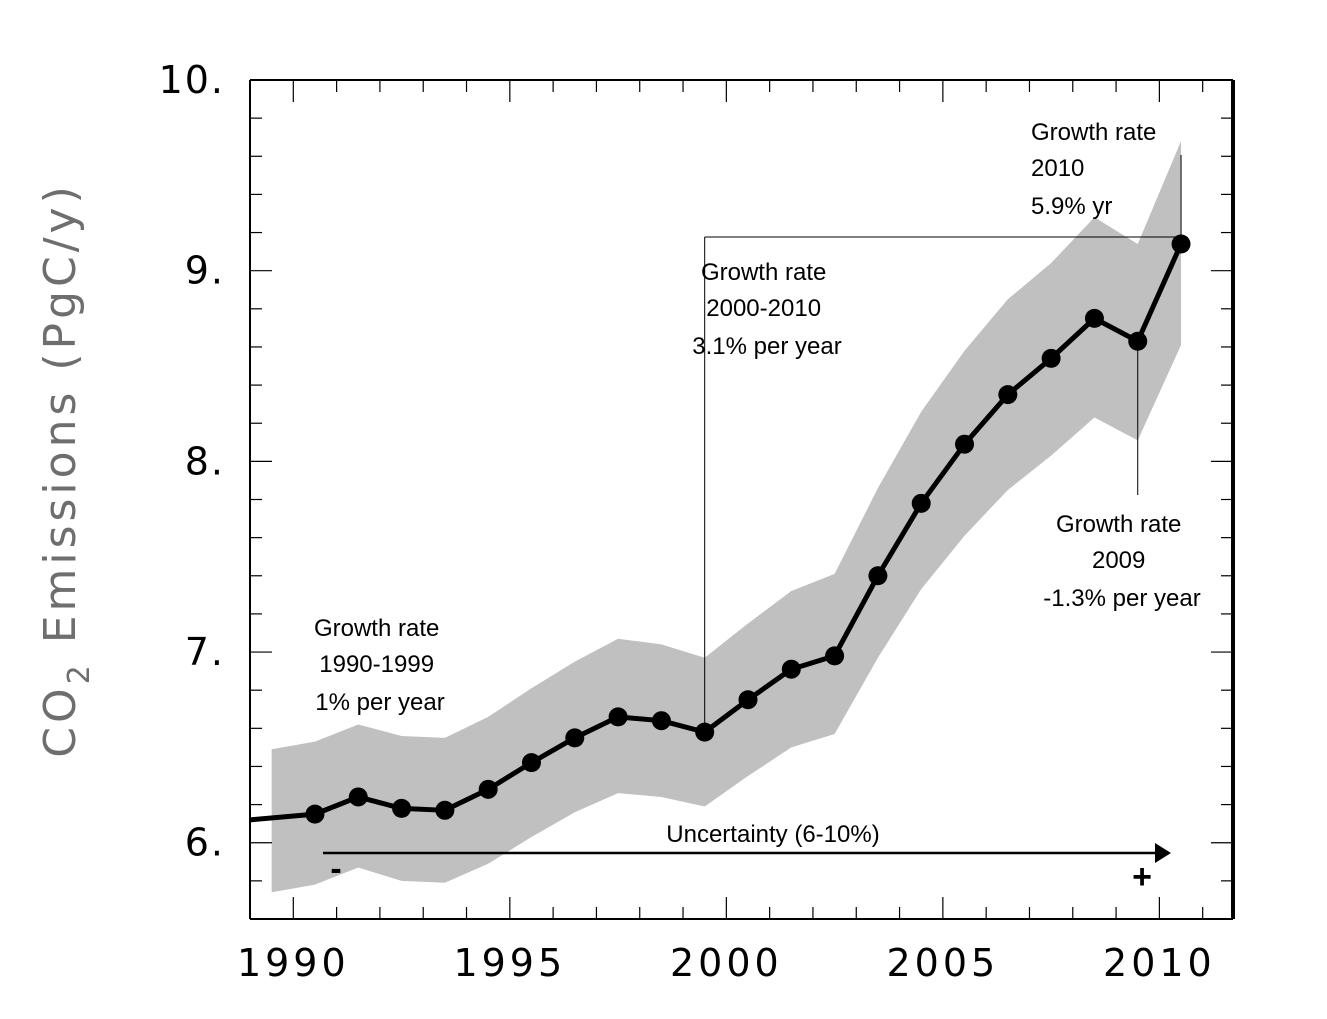  Describe the element at coordinates (205, 271) in the screenshot. I see `y-tick-label-9: 9.` at that location.